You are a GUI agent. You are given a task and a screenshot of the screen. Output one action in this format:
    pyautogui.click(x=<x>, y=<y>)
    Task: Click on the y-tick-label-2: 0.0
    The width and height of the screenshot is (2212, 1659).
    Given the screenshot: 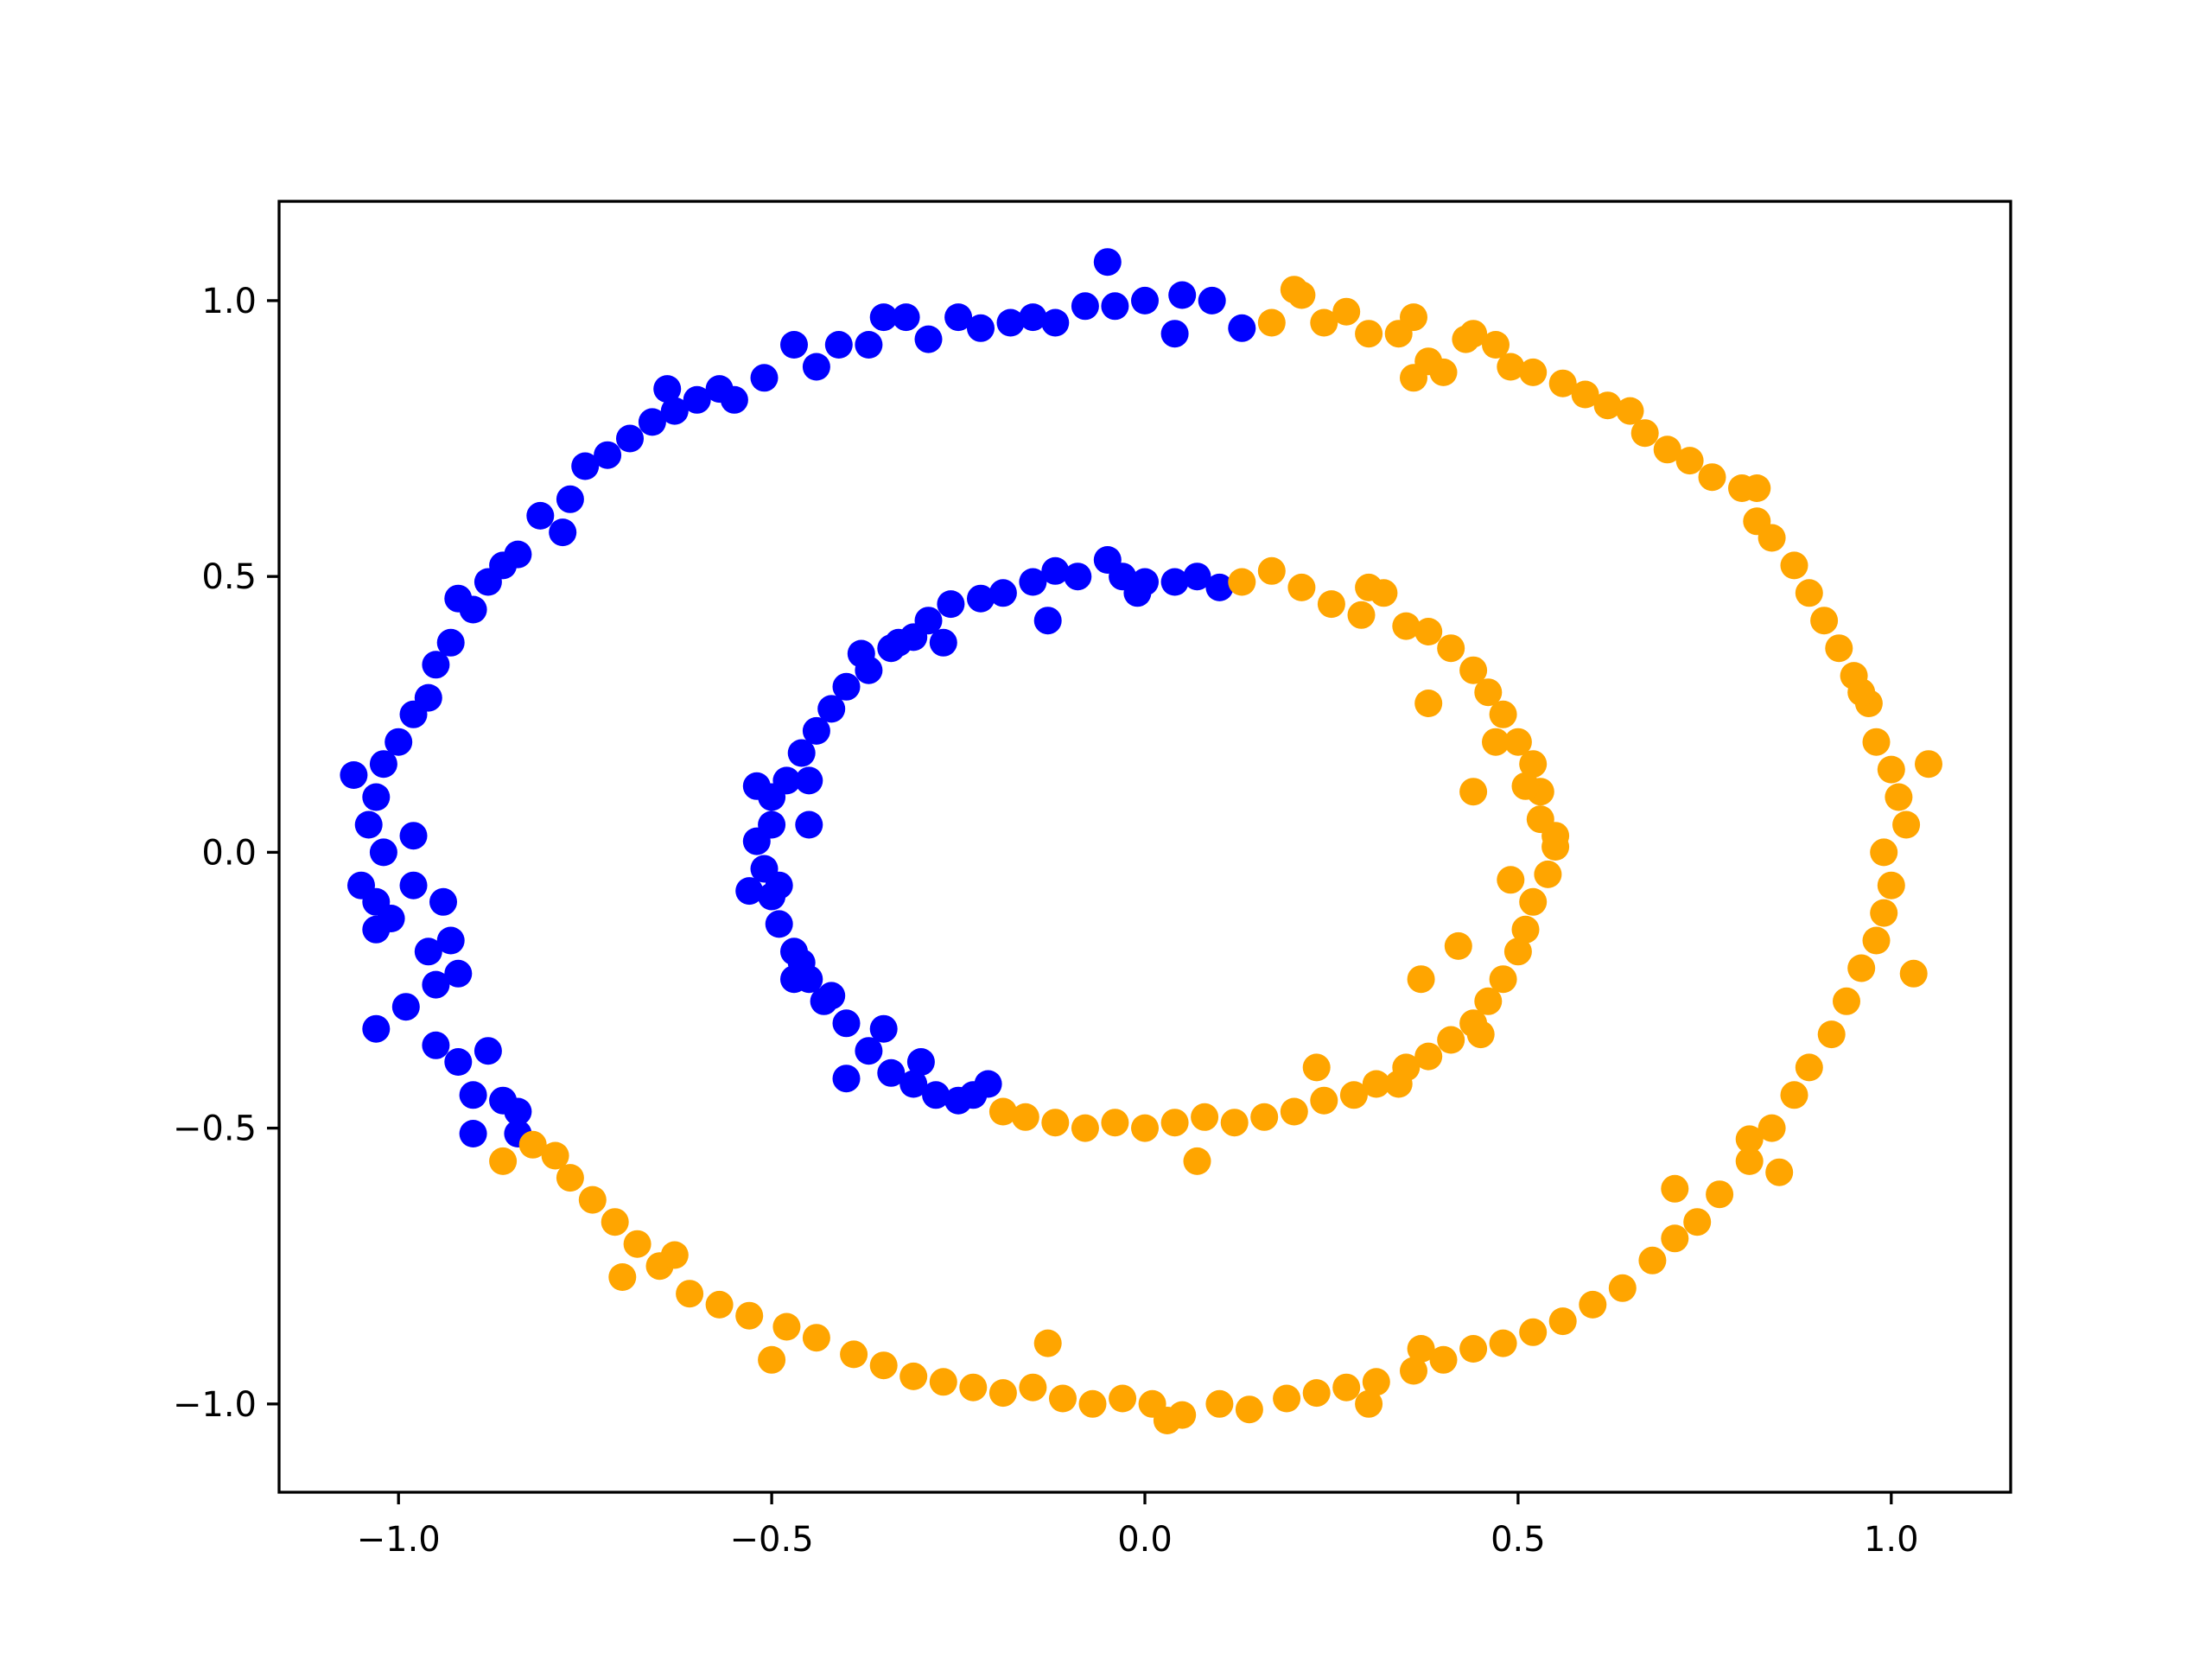 What is the action you would take?
    pyautogui.click(x=229, y=853)
    